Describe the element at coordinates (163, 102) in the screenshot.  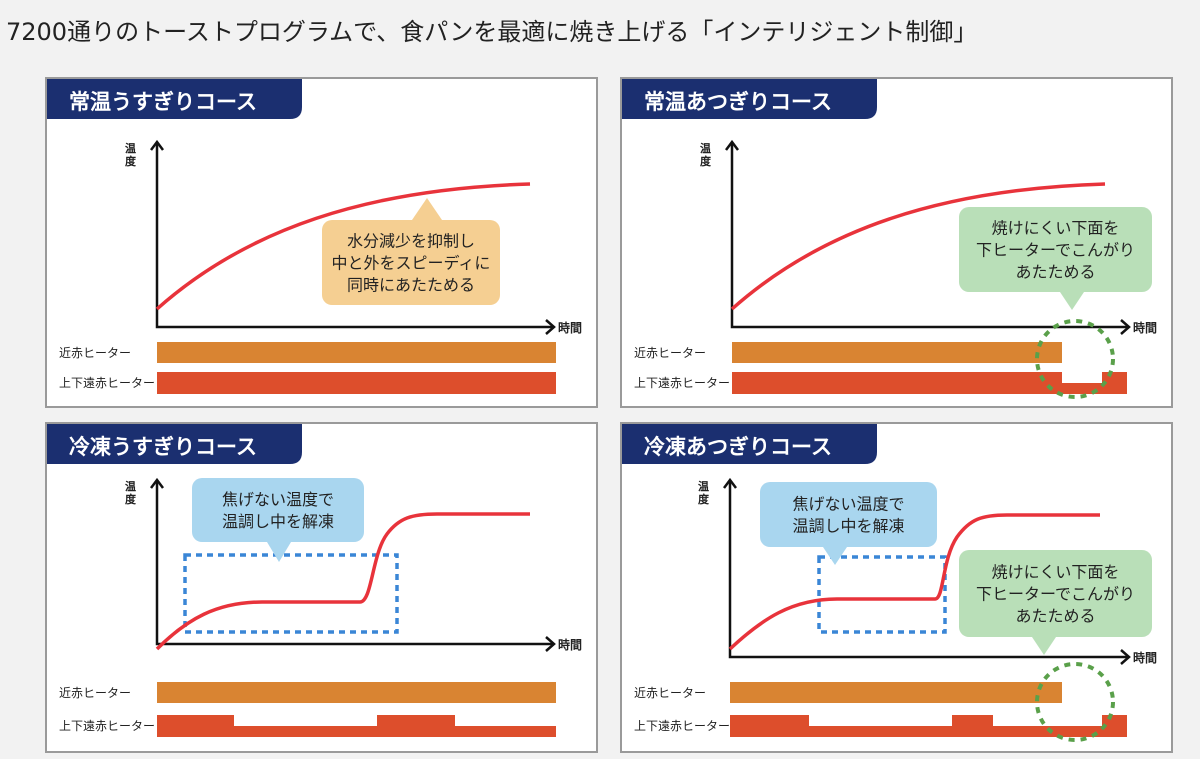
I see `panel-title: 常温うすぎりコース` at that location.